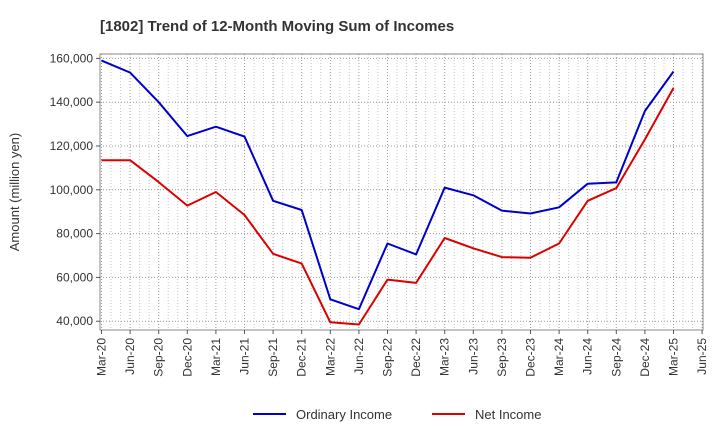  What do you see at coordinates (645, 357) in the screenshot?
I see `x-tick-label: Dec-24` at bounding box center [645, 357].